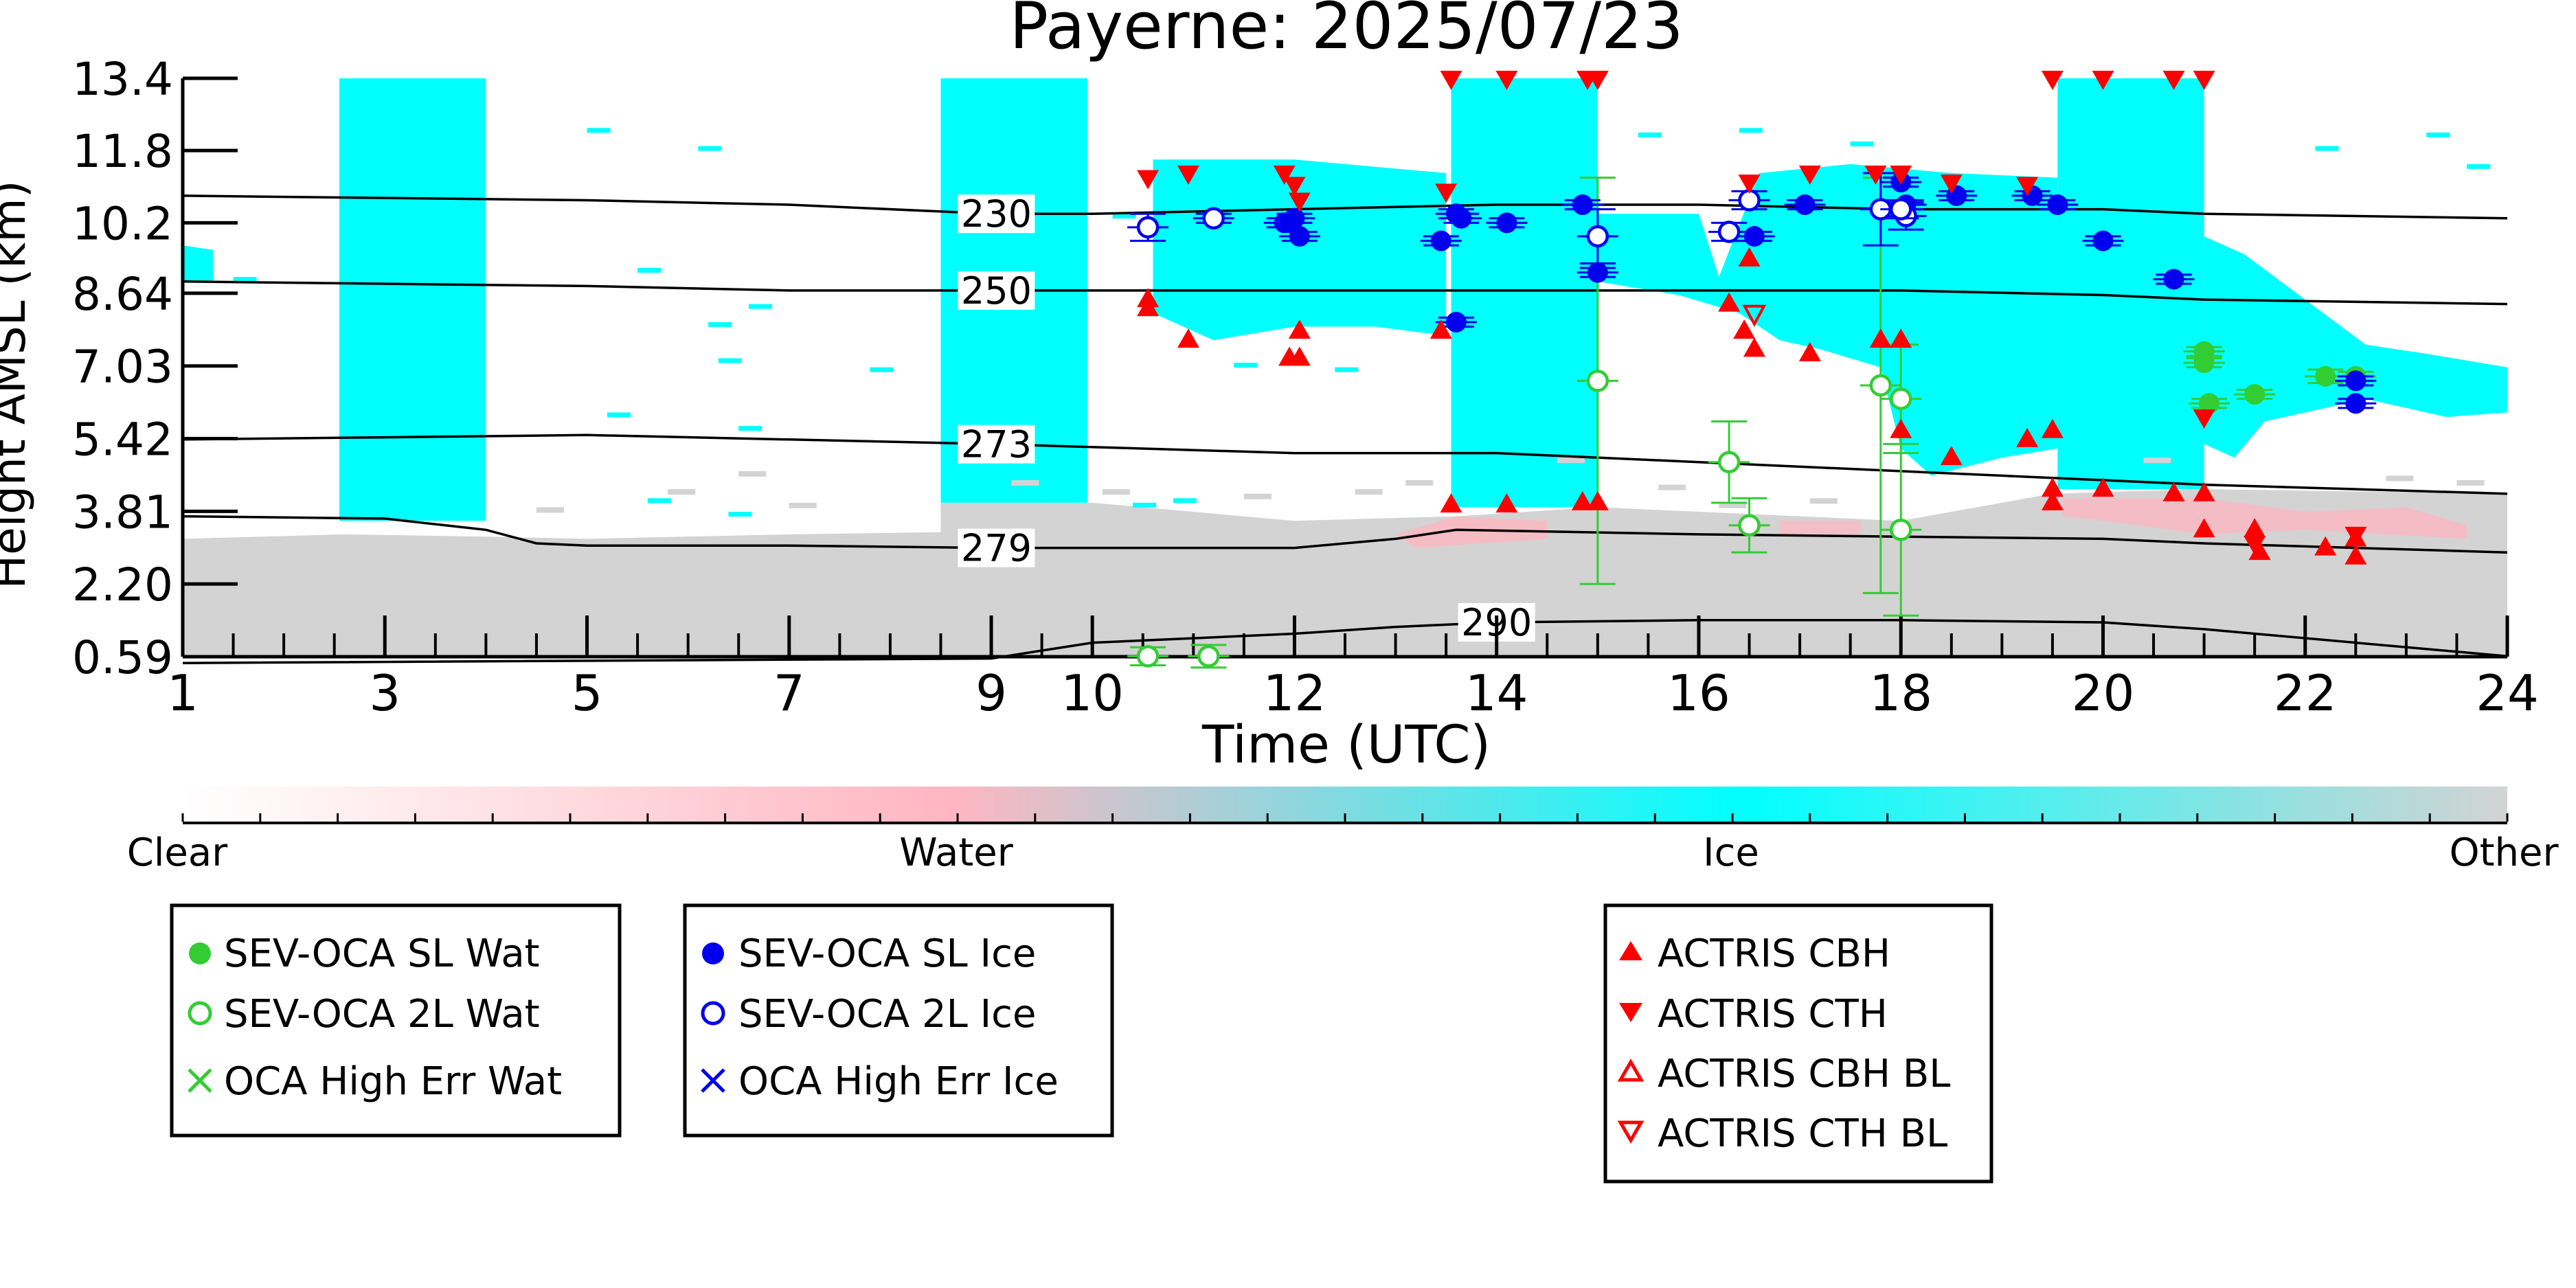 The height and width of the screenshot is (1288, 2576). What do you see at coordinates (2208, 403) in the screenshot?
I see `marker-sev-oca-sl-wat` at bounding box center [2208, 403].